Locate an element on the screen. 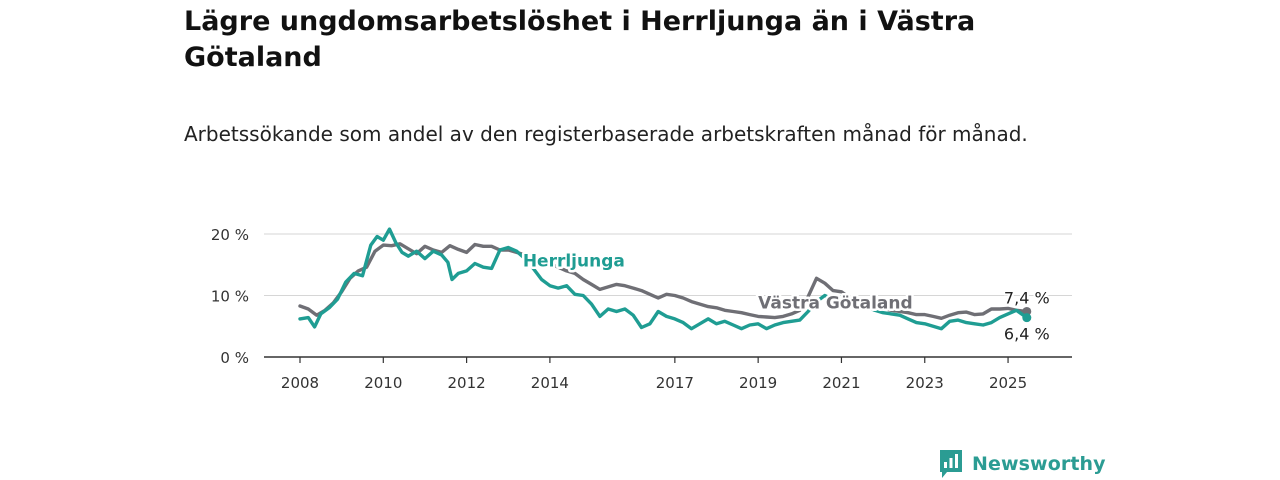 The height and width of the screenshot is (480, 1280). x-tick-label: 2014 is located at coordinates (550, 383).